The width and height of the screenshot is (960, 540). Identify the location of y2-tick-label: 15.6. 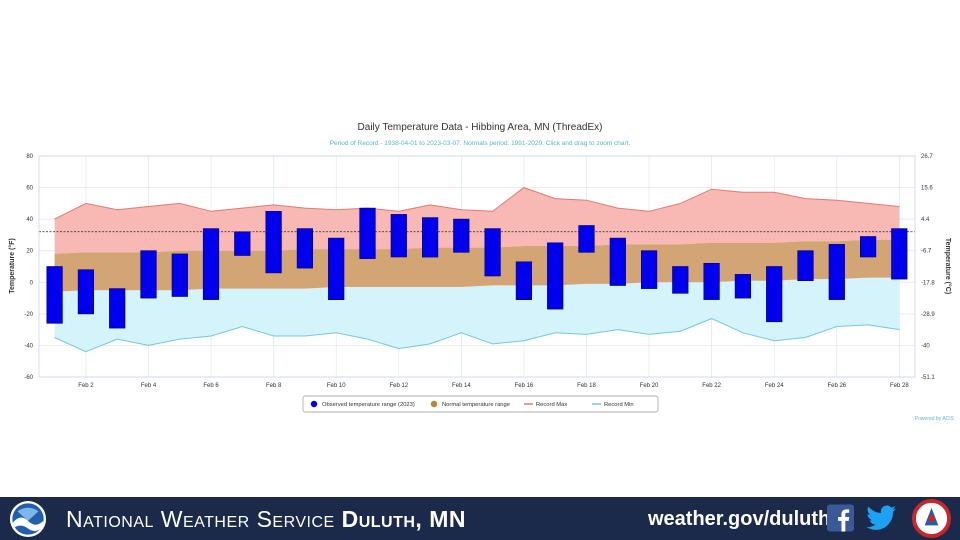
(927, 189).